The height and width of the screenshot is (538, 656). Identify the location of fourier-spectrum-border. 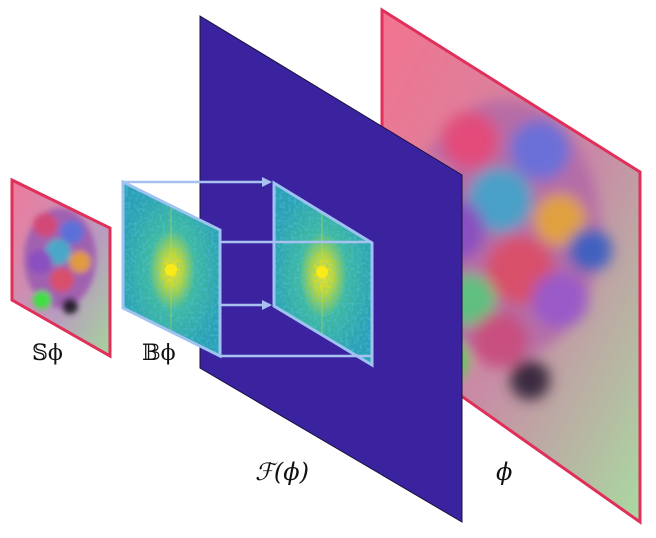
(323, 274).